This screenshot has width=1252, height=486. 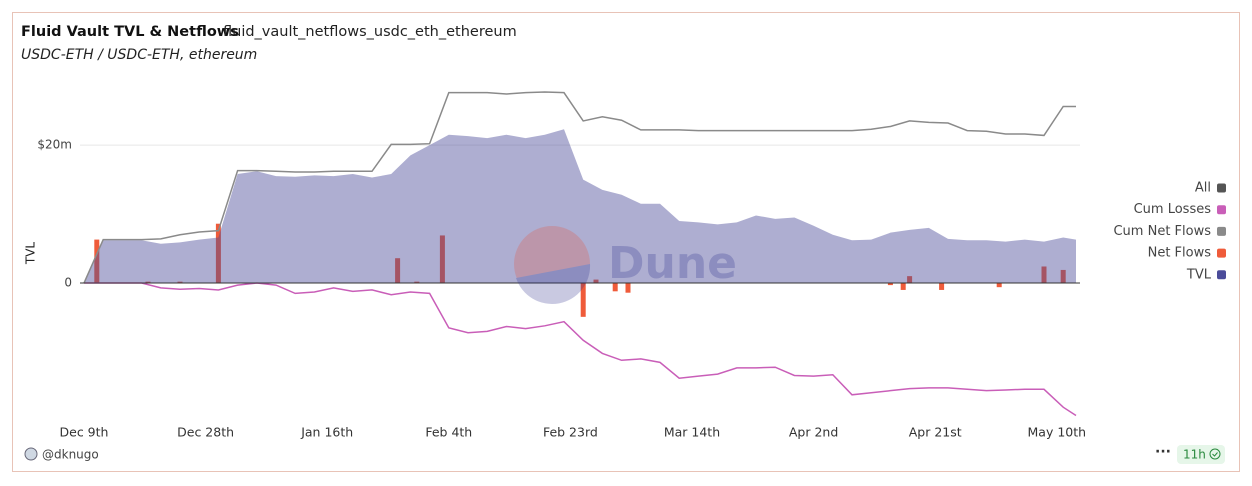 What do you see at coordinates (31, 254) in the screenshot?
I see `y-axis-label: TVL` at bounding box center [31, 254].